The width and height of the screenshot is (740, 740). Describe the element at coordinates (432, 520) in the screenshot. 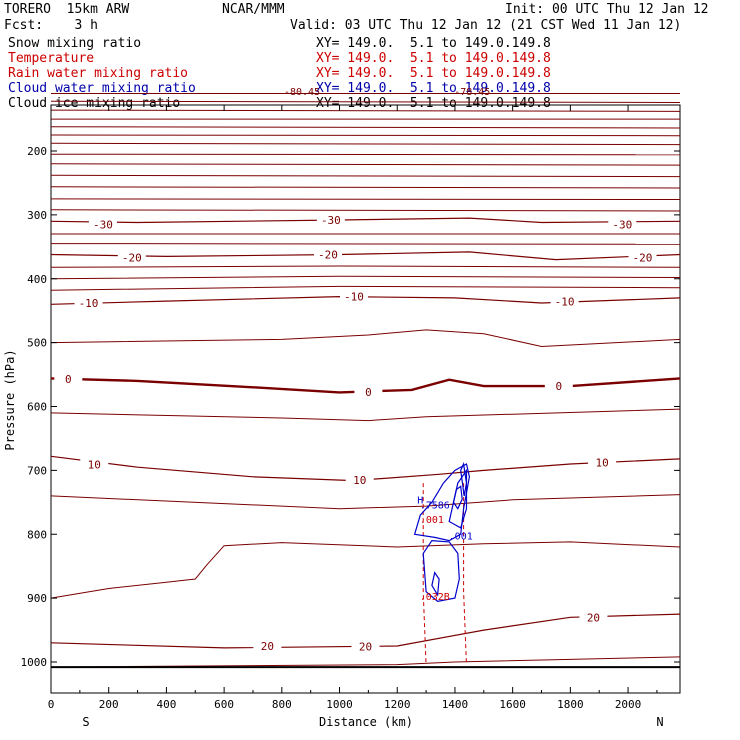

I see `rain-water-label: .001` at that location.